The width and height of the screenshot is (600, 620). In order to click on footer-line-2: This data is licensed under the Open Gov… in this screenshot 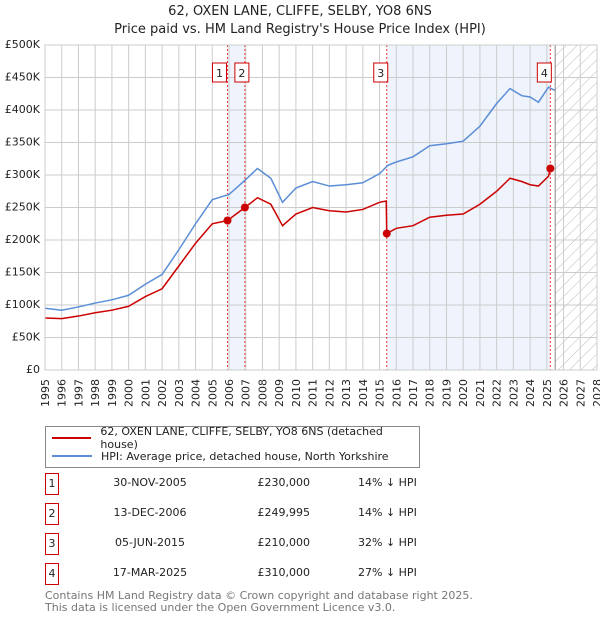, I will do `click(220, 607)`.